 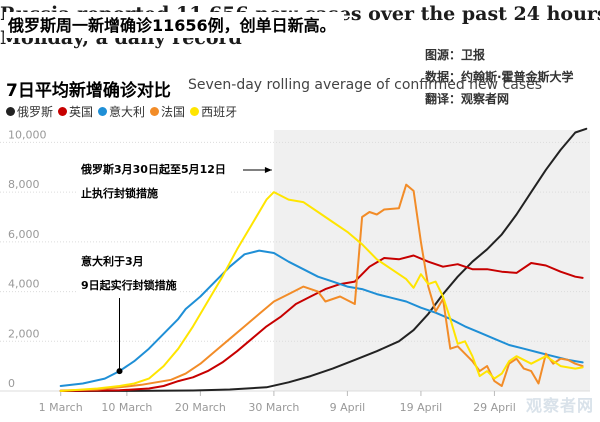 I want to click on russia-annotation-arrowhead, so click(x=268, y=170).